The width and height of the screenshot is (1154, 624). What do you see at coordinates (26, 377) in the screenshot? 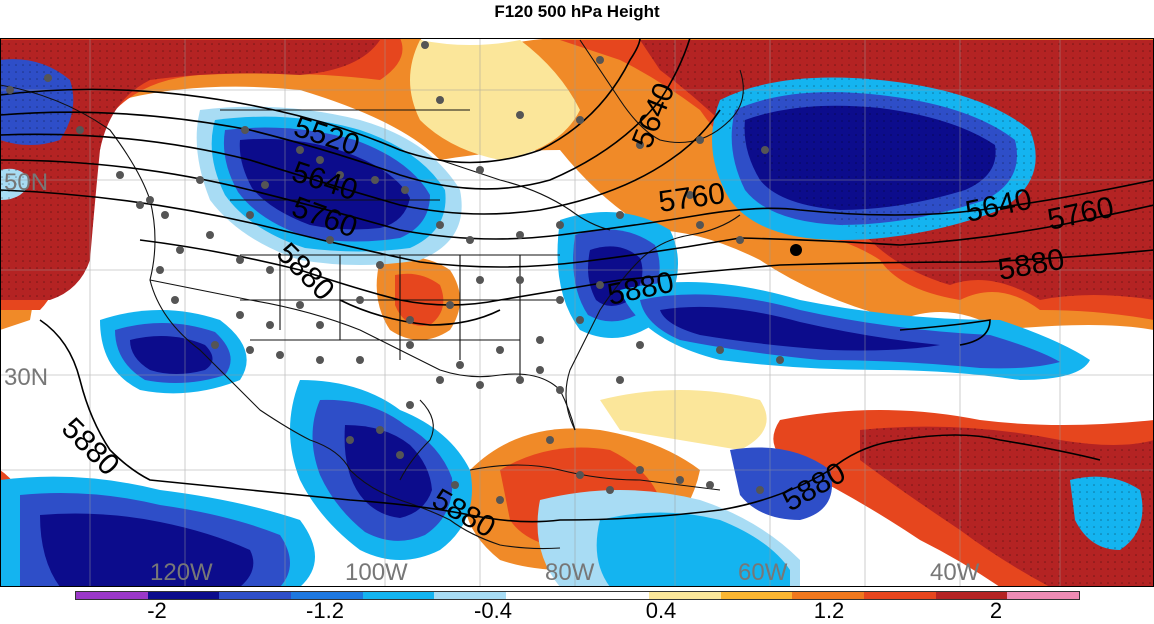
I see `lat-label: 30N` at bounding box center [26, 377].